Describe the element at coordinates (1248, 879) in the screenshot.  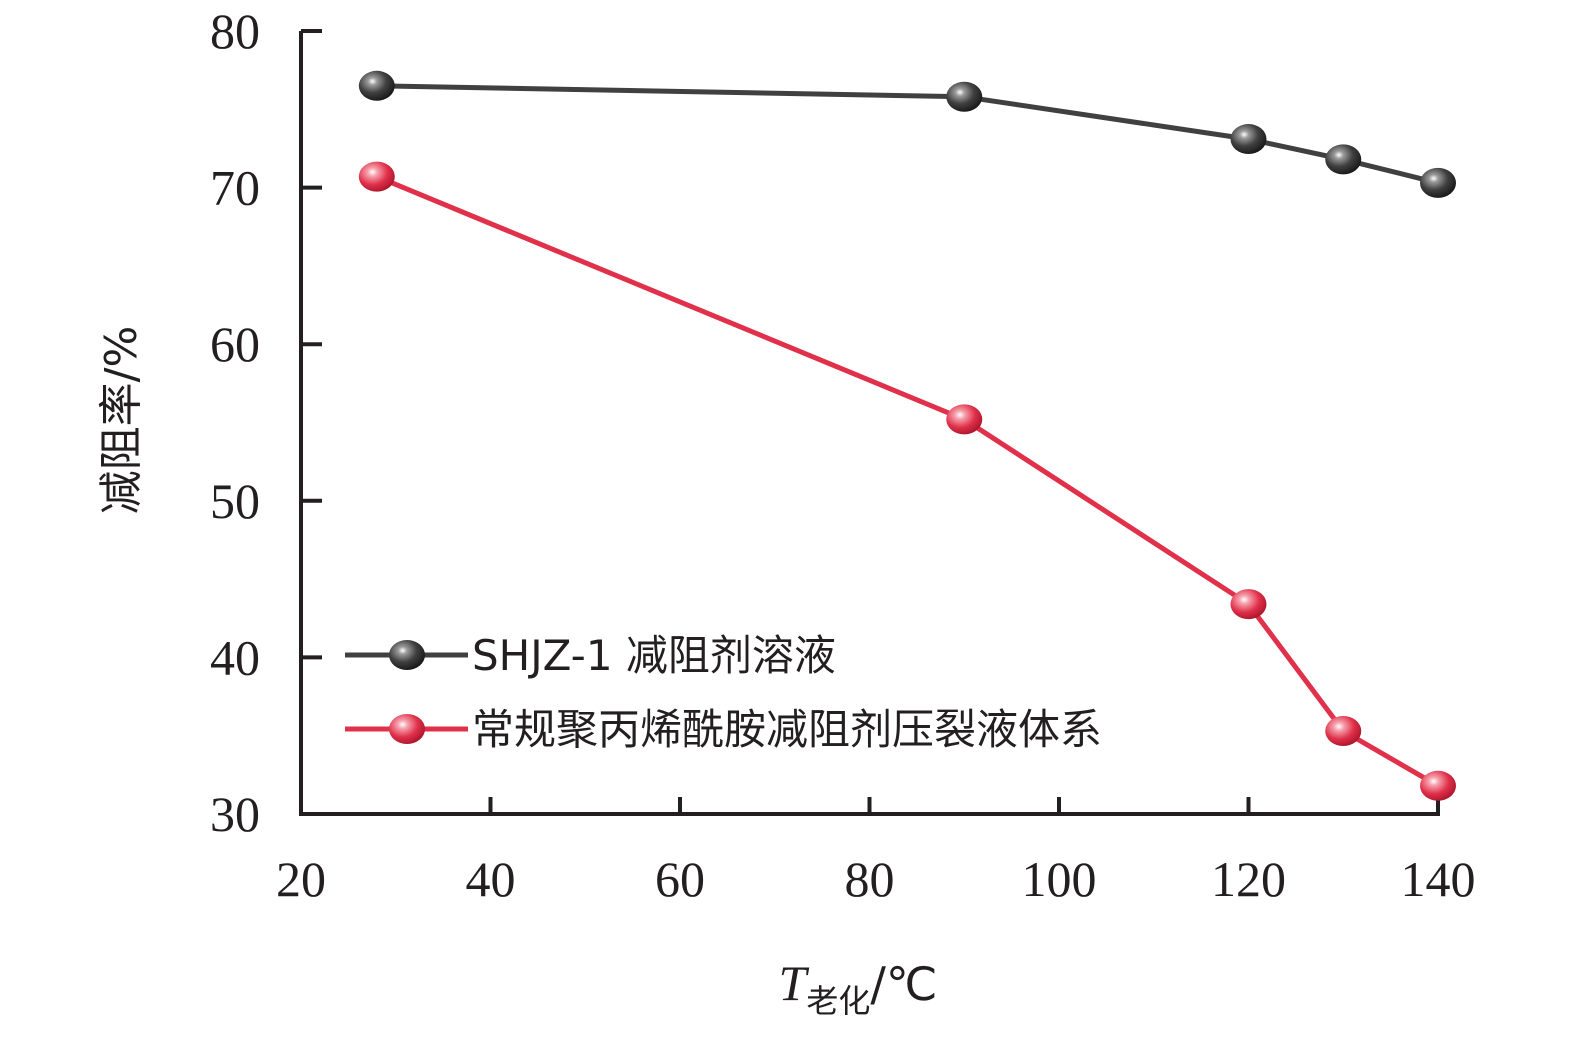
I see `x-tick-label: 120` at that location.